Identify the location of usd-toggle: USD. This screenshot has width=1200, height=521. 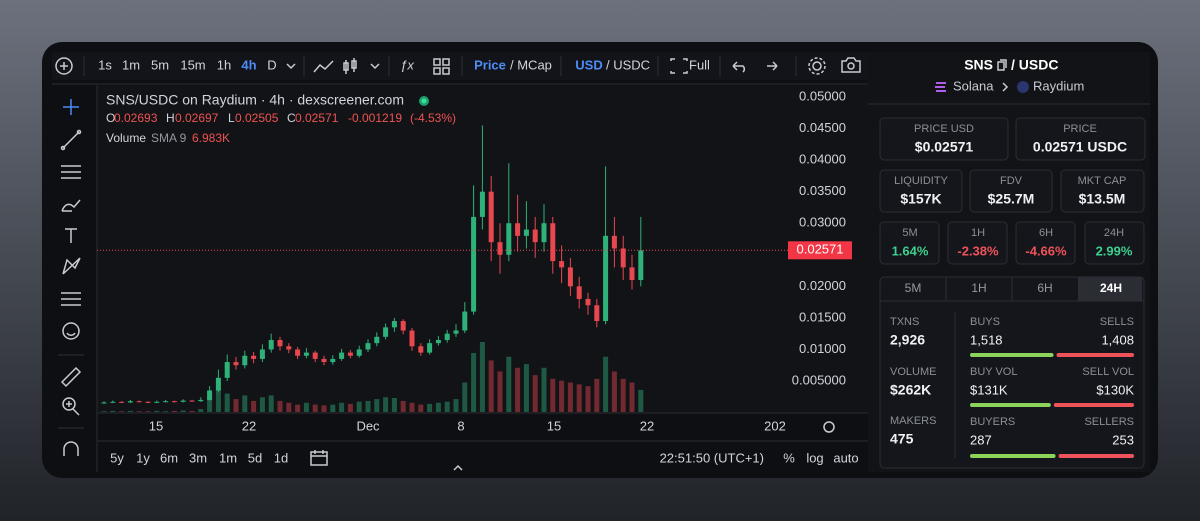
(588, 64).